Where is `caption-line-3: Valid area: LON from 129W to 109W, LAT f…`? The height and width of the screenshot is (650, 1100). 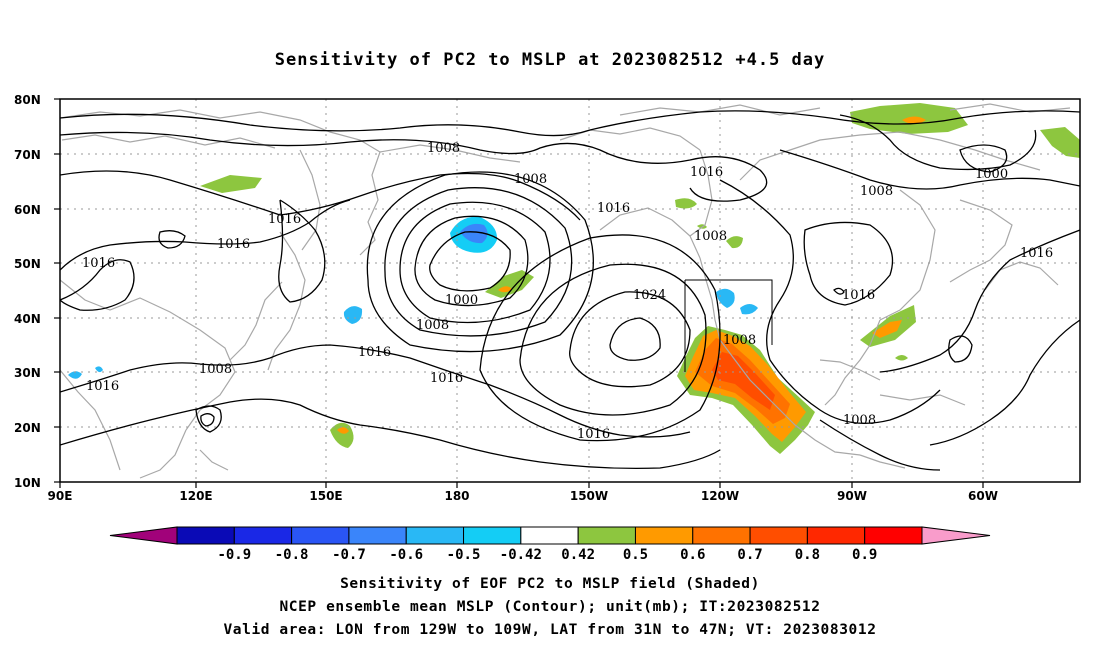 caption-line-3: Valid area: LON from 129W to 109W, LAT f… is located at coordinates (550, 630).